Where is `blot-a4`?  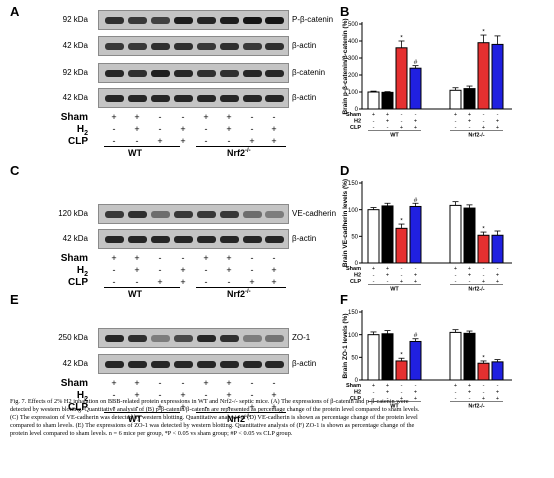 blot-a4 is located at coordinates (193, 98).